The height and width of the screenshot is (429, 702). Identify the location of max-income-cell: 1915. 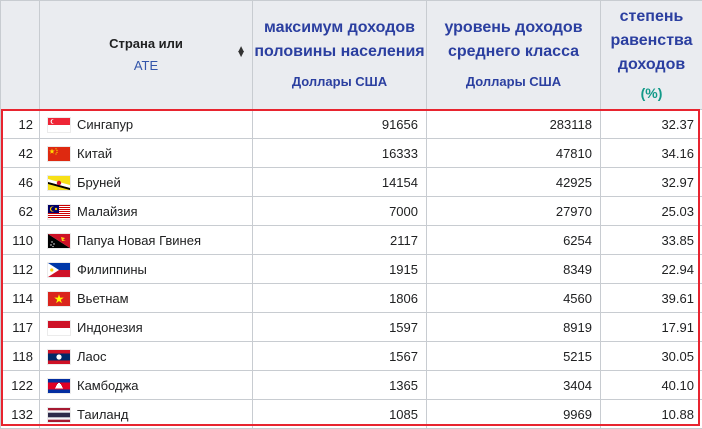
(340, 269).